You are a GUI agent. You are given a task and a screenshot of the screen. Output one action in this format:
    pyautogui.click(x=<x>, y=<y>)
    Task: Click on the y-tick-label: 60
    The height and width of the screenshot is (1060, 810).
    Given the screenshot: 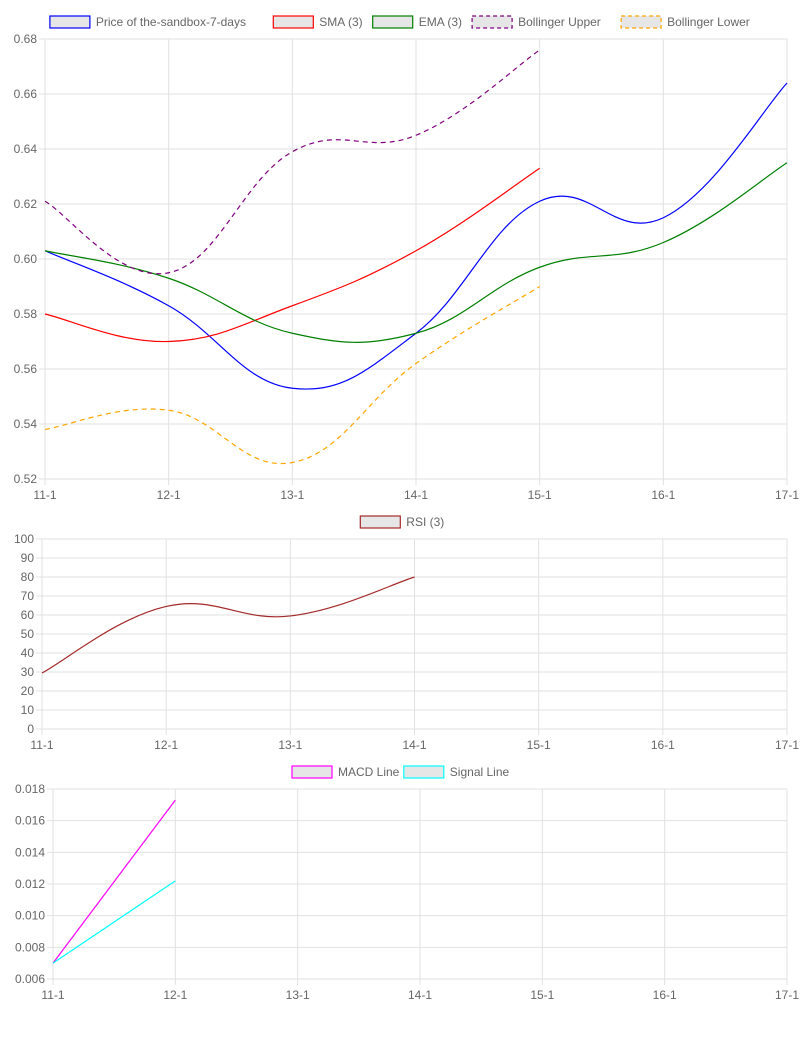 What is the action you would take?
    pyautogui.click(x=28, y=615)
    